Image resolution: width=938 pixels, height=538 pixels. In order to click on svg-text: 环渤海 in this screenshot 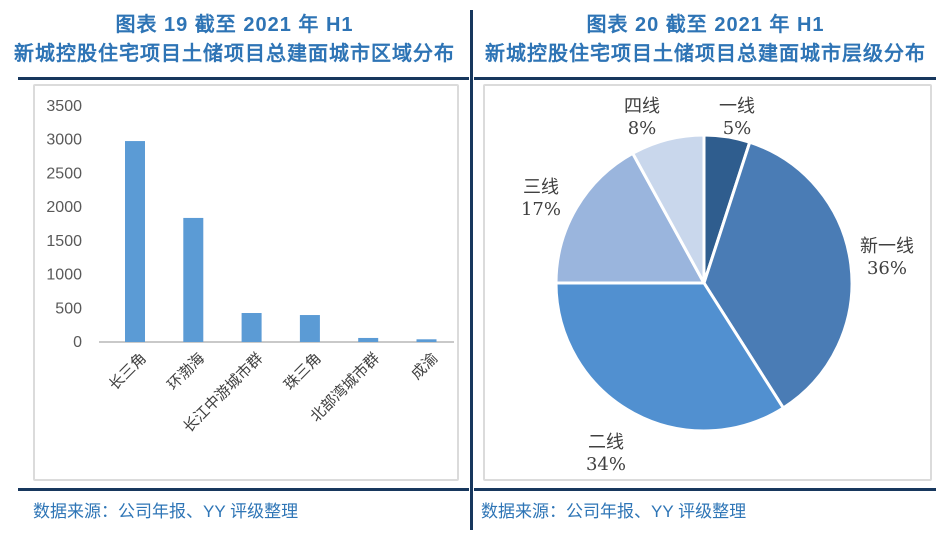, I will do `click(186, 371)`.